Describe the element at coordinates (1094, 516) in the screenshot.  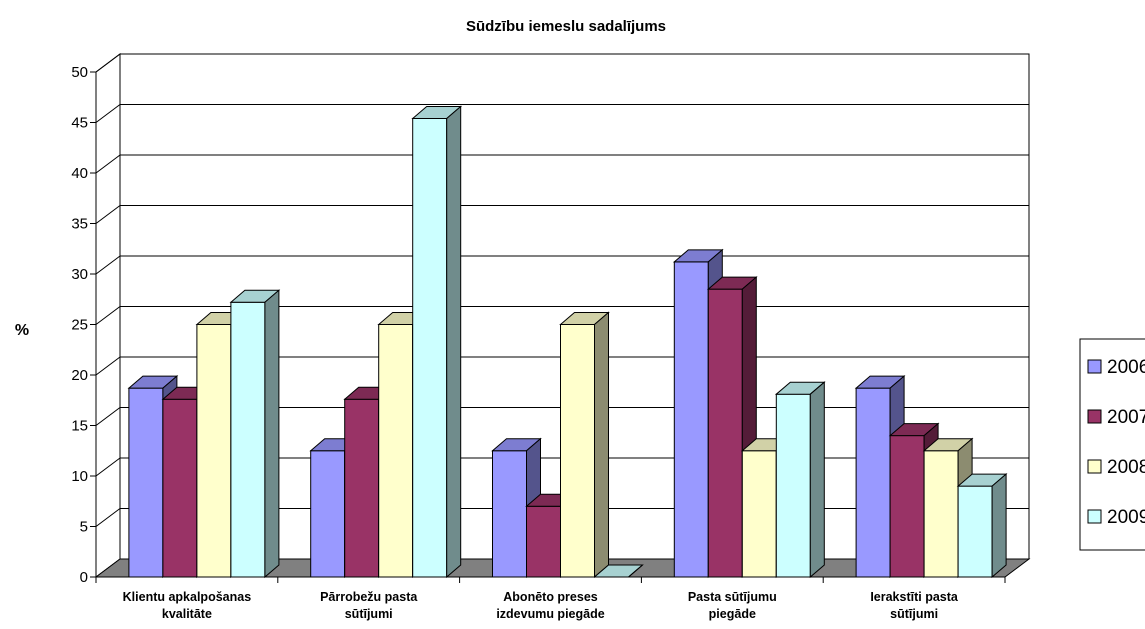
I see `legend-swatch-2009` at that location.